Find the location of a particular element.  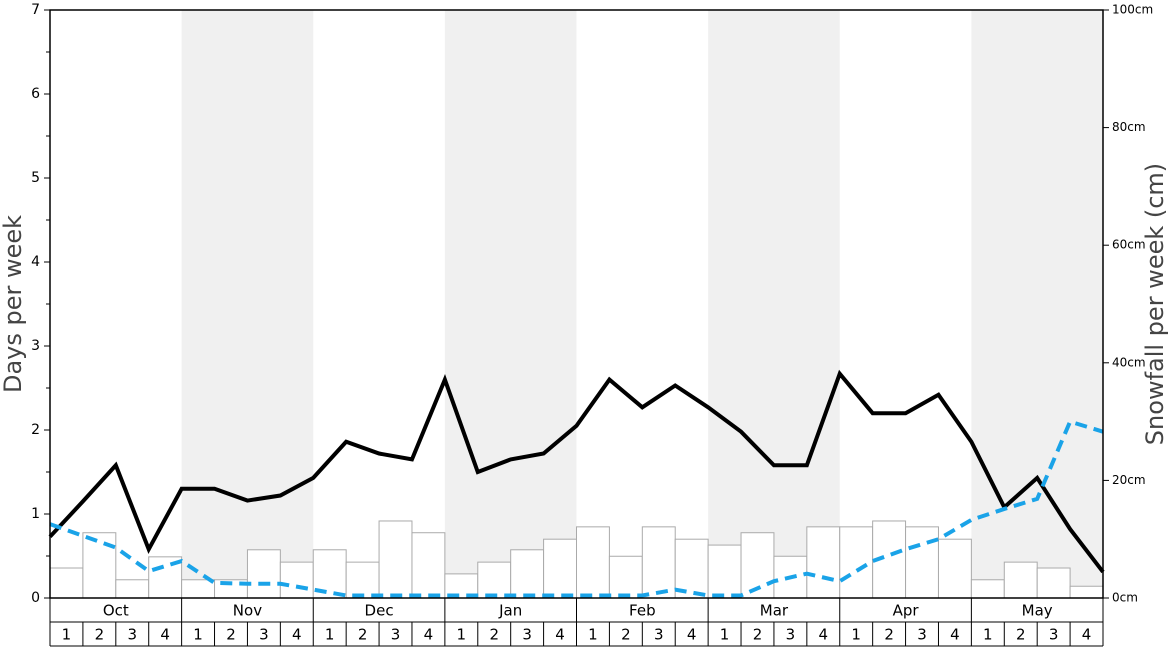

y-tick-label: 5 is located at coordinates (35, 178).